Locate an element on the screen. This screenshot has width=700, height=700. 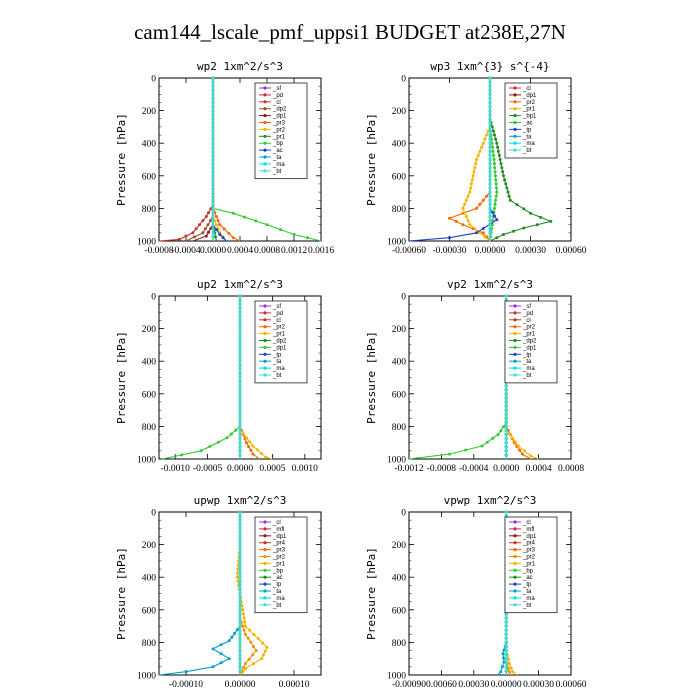
legend-box is located at coordinates (281, 131).